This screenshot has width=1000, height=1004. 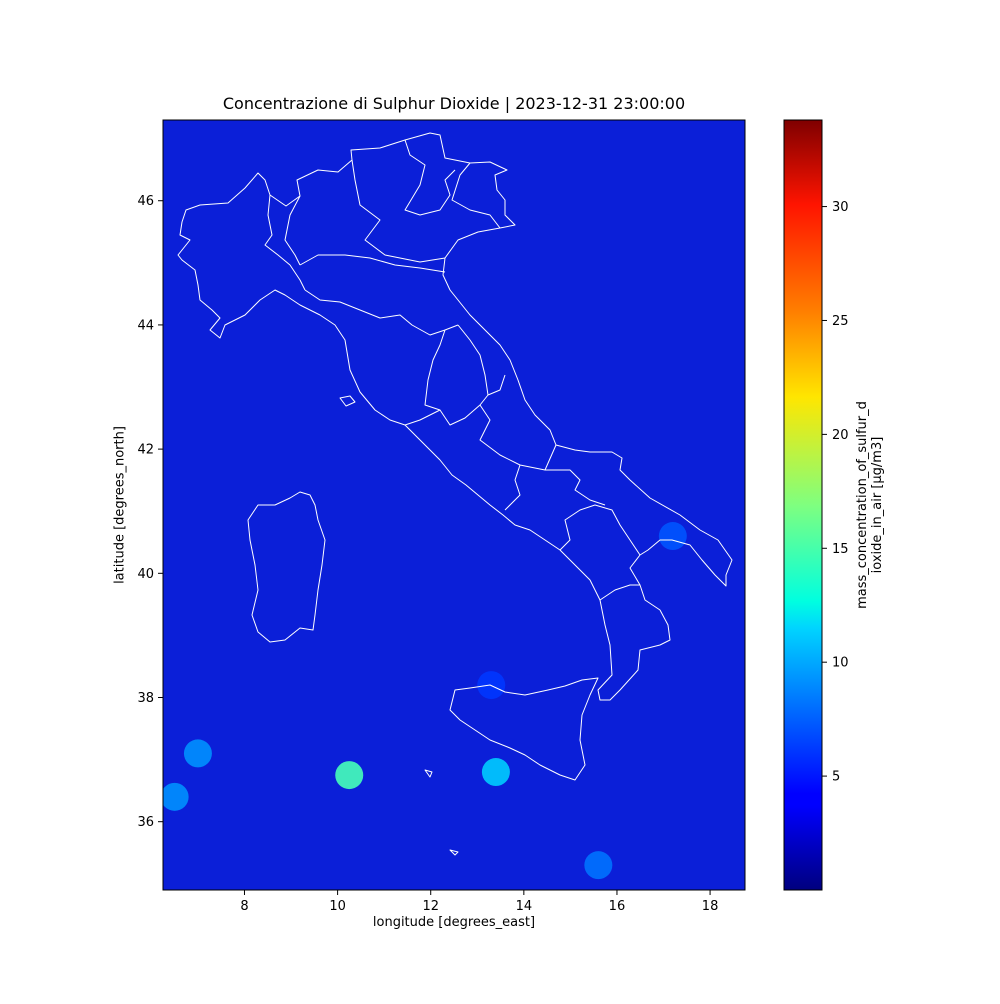 What do you see at coordinates (145, 822) in the screenshot?
I see `y-tick-label: 36` at bounding box center [145, 822].